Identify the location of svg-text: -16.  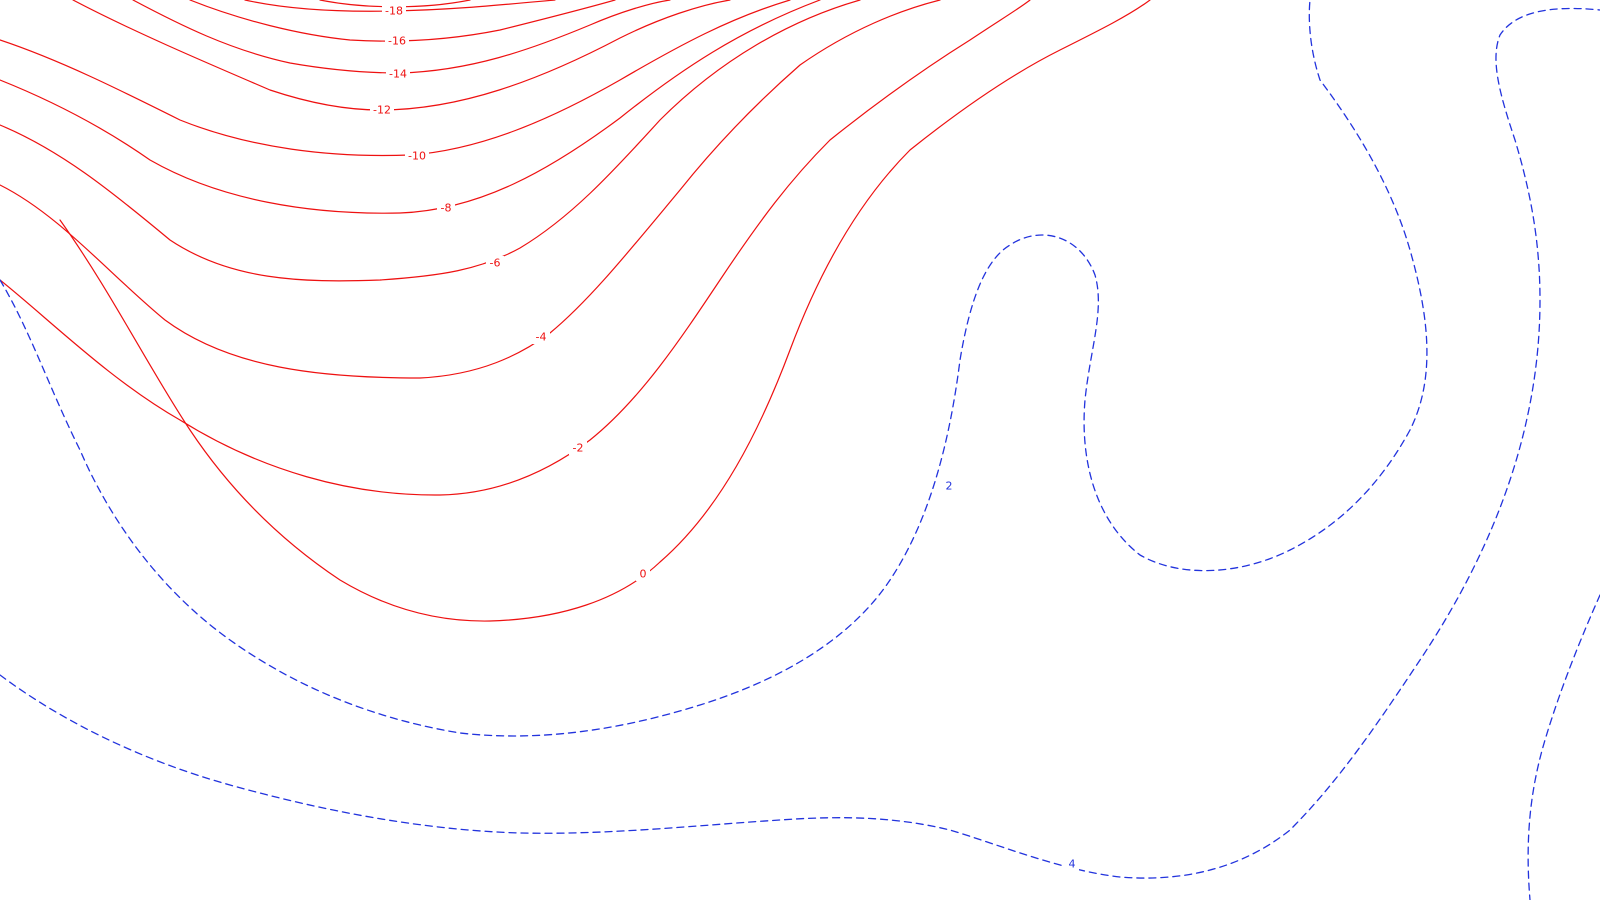
(397, 41).